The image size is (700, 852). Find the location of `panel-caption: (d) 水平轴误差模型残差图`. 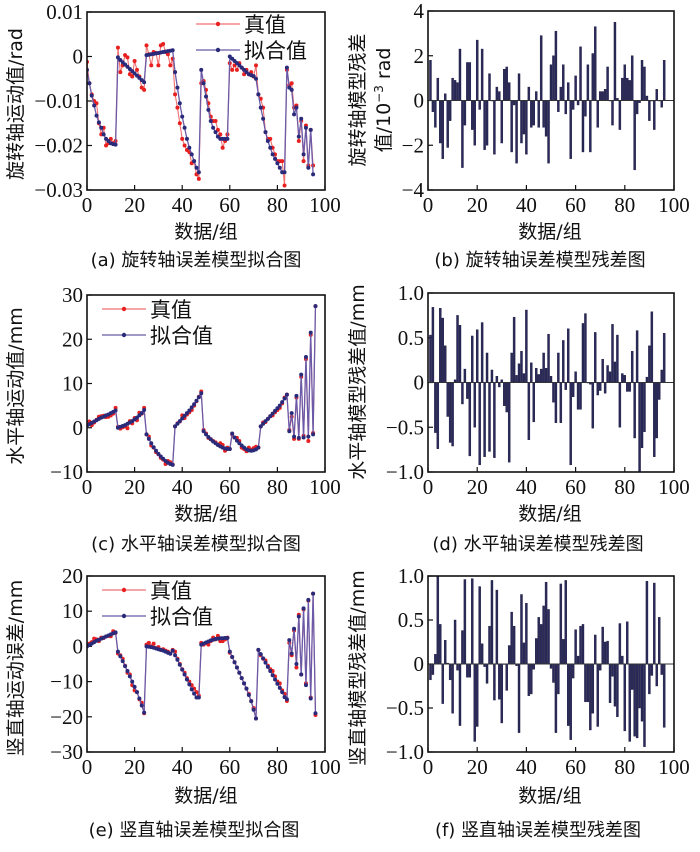

panel-caption: (d) 水平轴误差模型残差图 is located at coordinates (537, 544).